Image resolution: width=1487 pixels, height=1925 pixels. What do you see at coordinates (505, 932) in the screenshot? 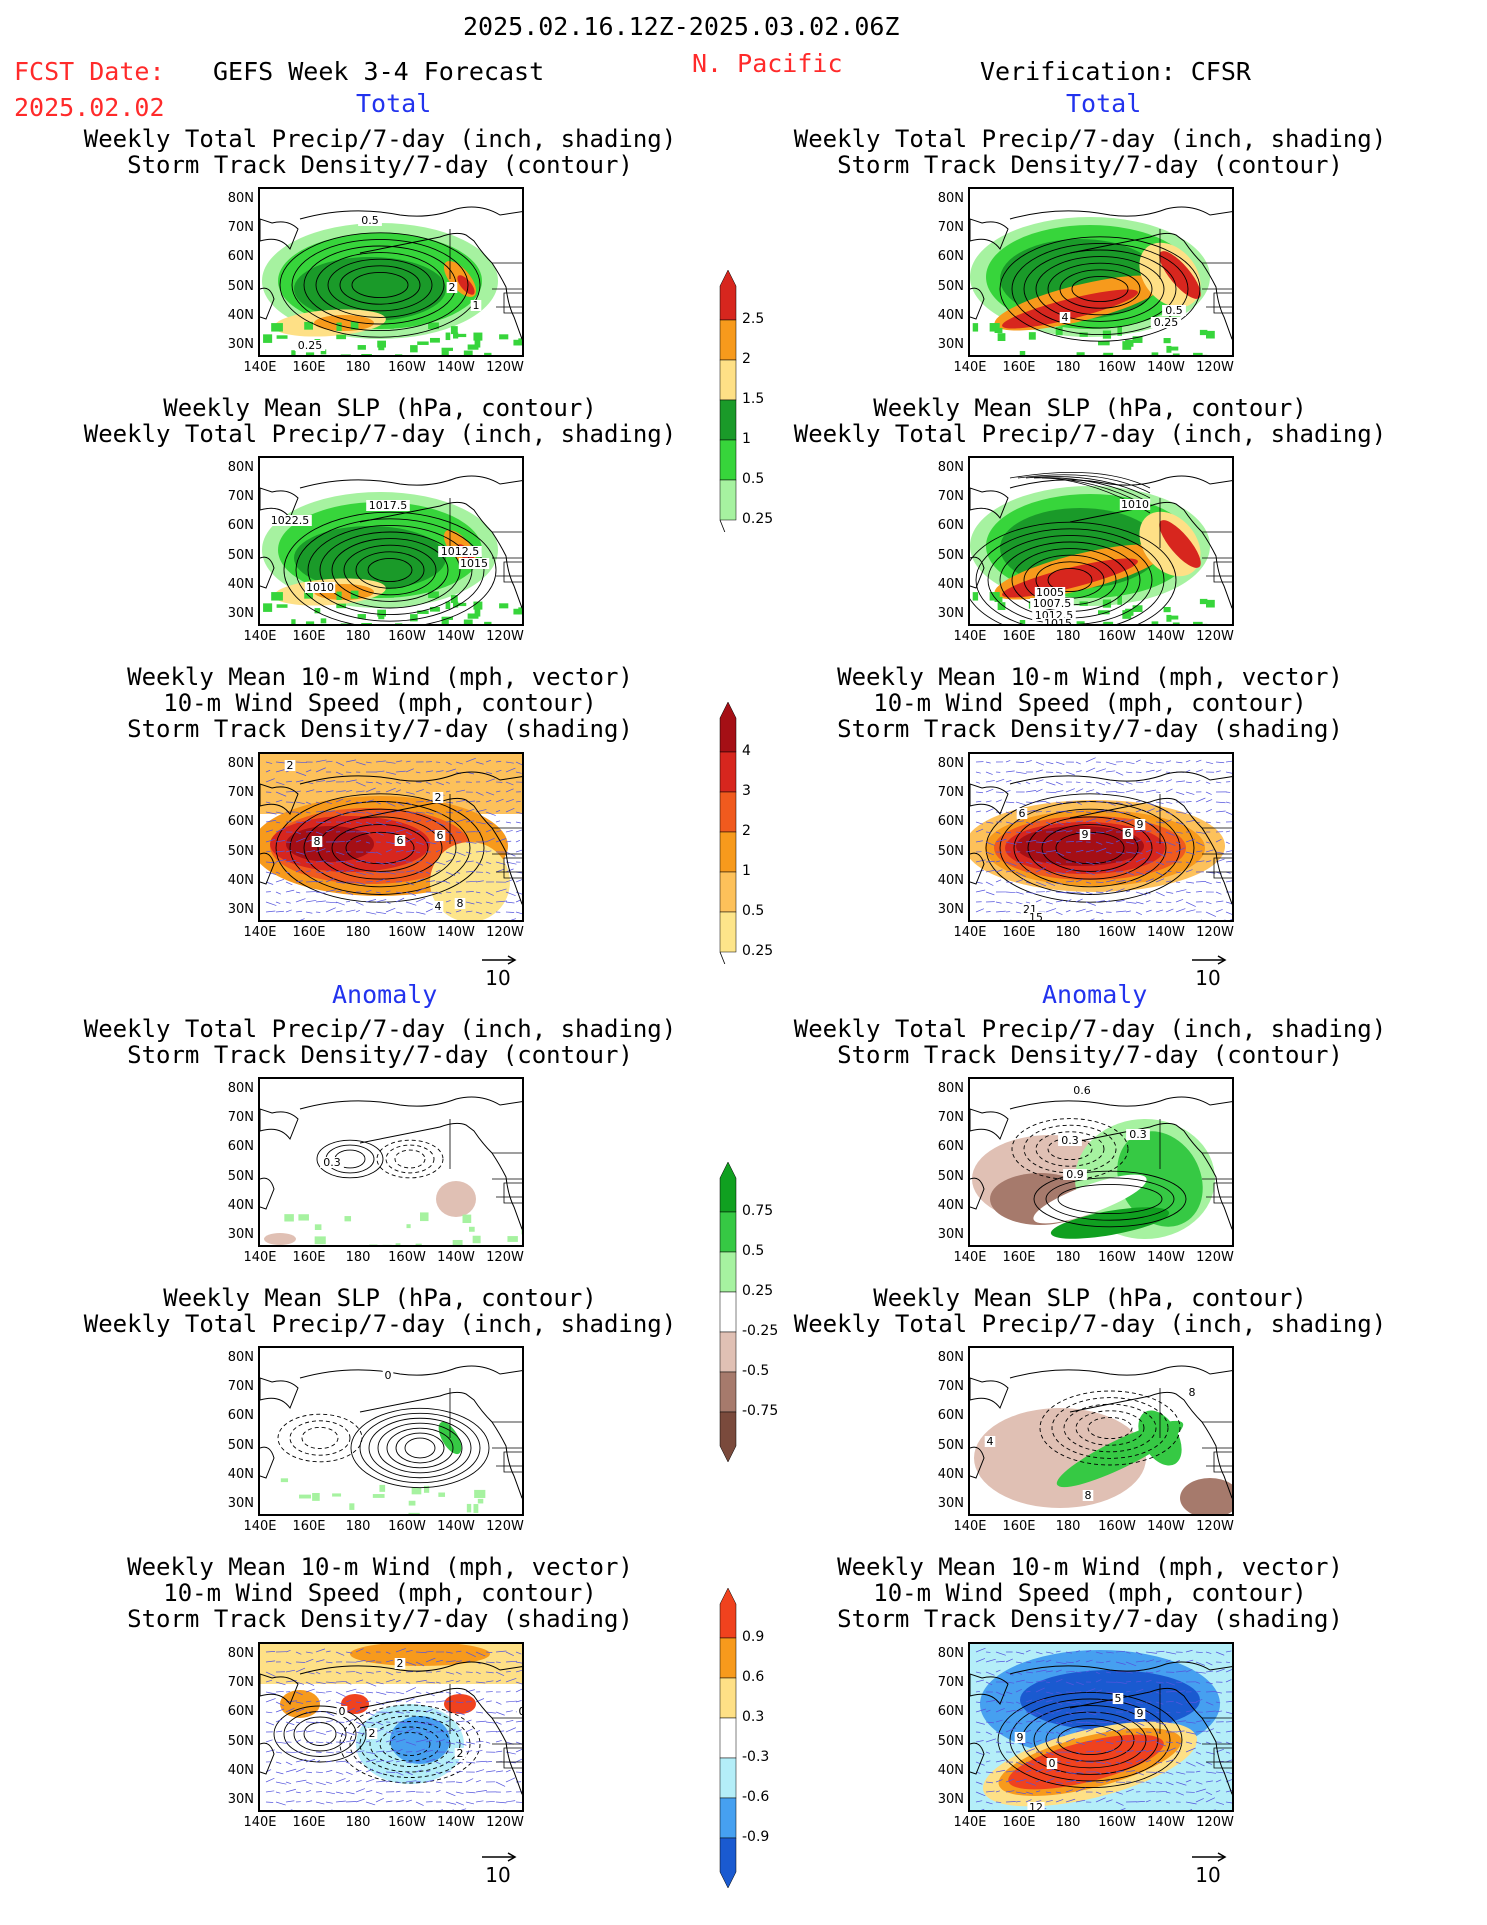
I see `lon-tick-label: 120W` at bounding box center [505, 932].